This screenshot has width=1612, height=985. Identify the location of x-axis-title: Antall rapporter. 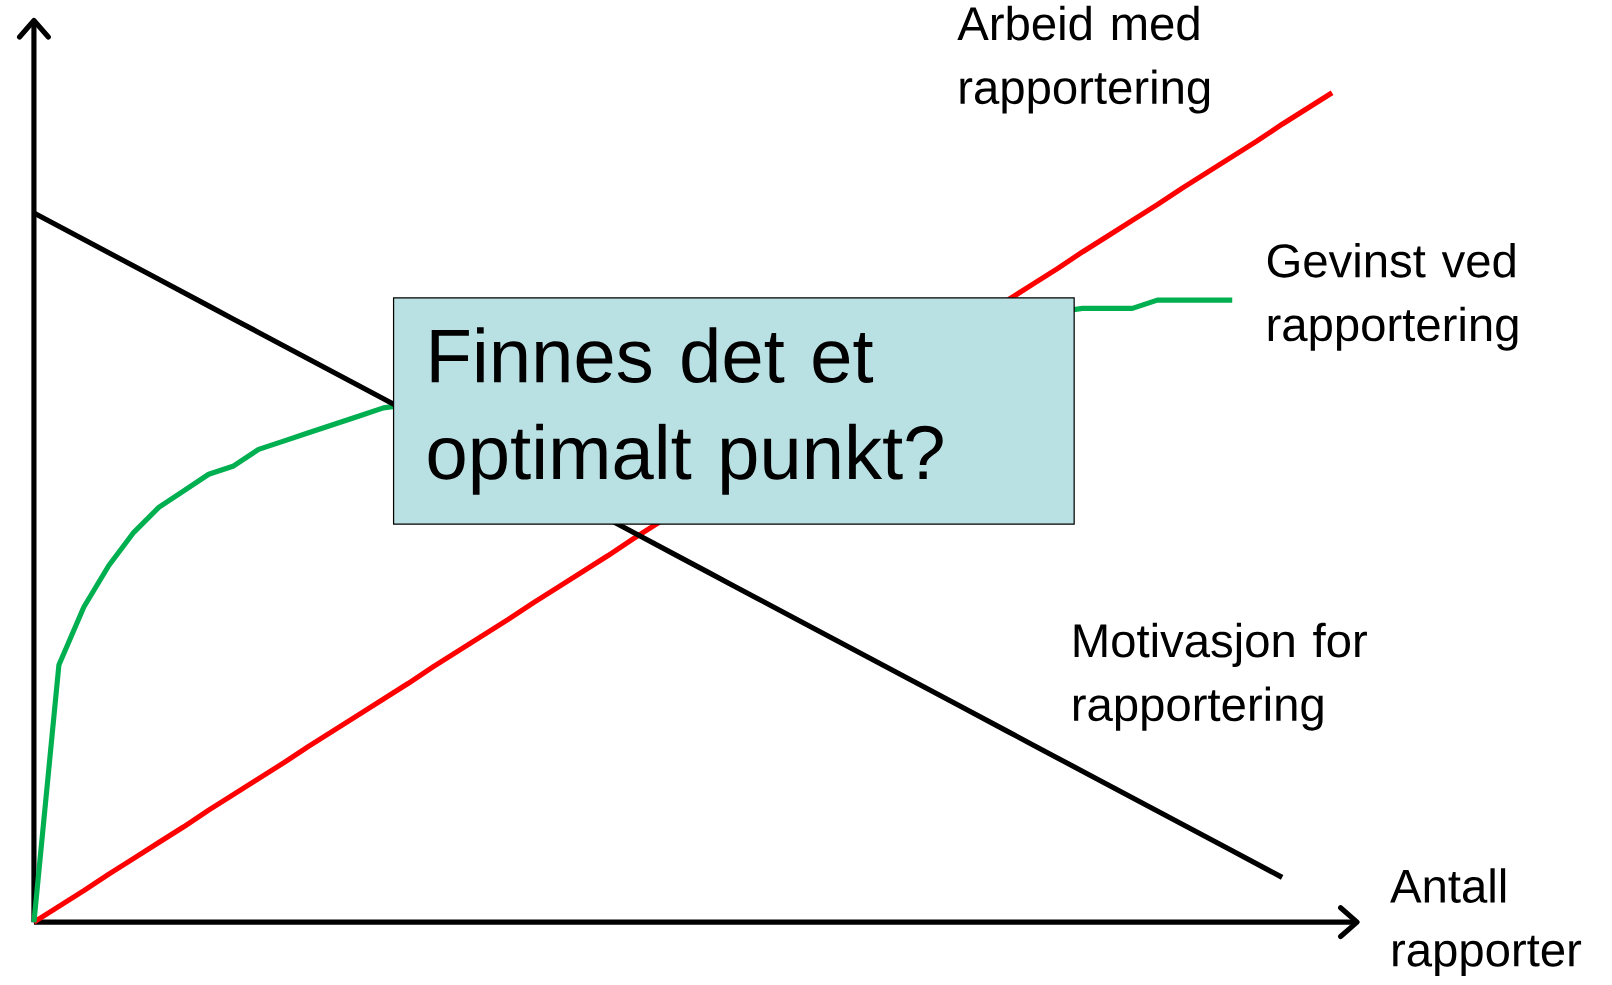
(1486, 922).